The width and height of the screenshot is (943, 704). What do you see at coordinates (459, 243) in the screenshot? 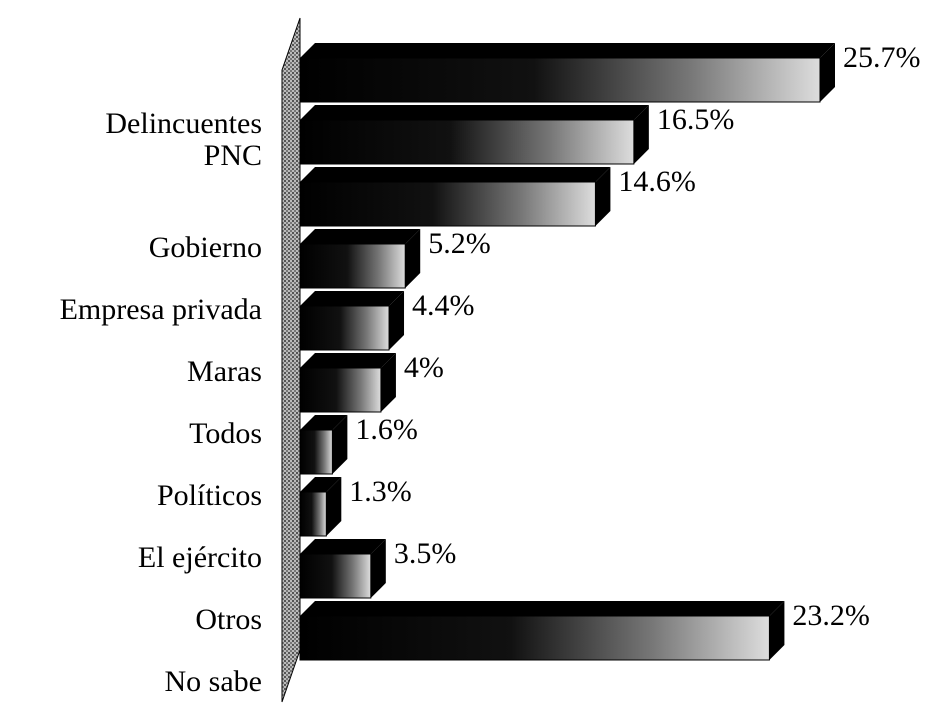
I see `value-label: 5.2%` at bounding box center [459, 243].